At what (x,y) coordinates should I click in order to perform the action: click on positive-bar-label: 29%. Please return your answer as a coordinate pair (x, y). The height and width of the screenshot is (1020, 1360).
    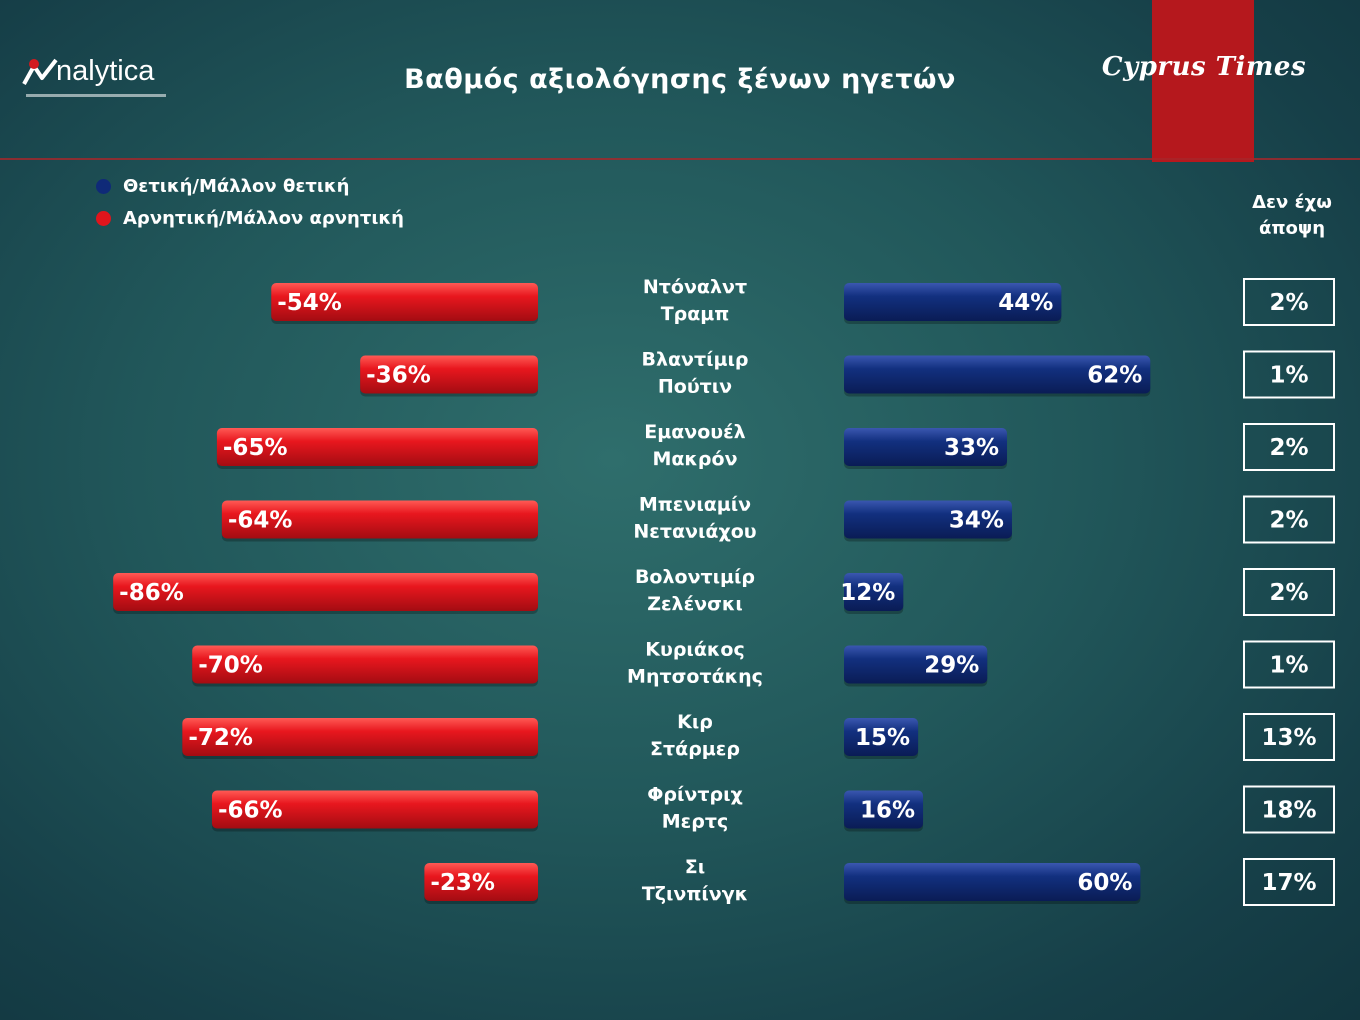
    Looking at the image, I should click on (951, 666).